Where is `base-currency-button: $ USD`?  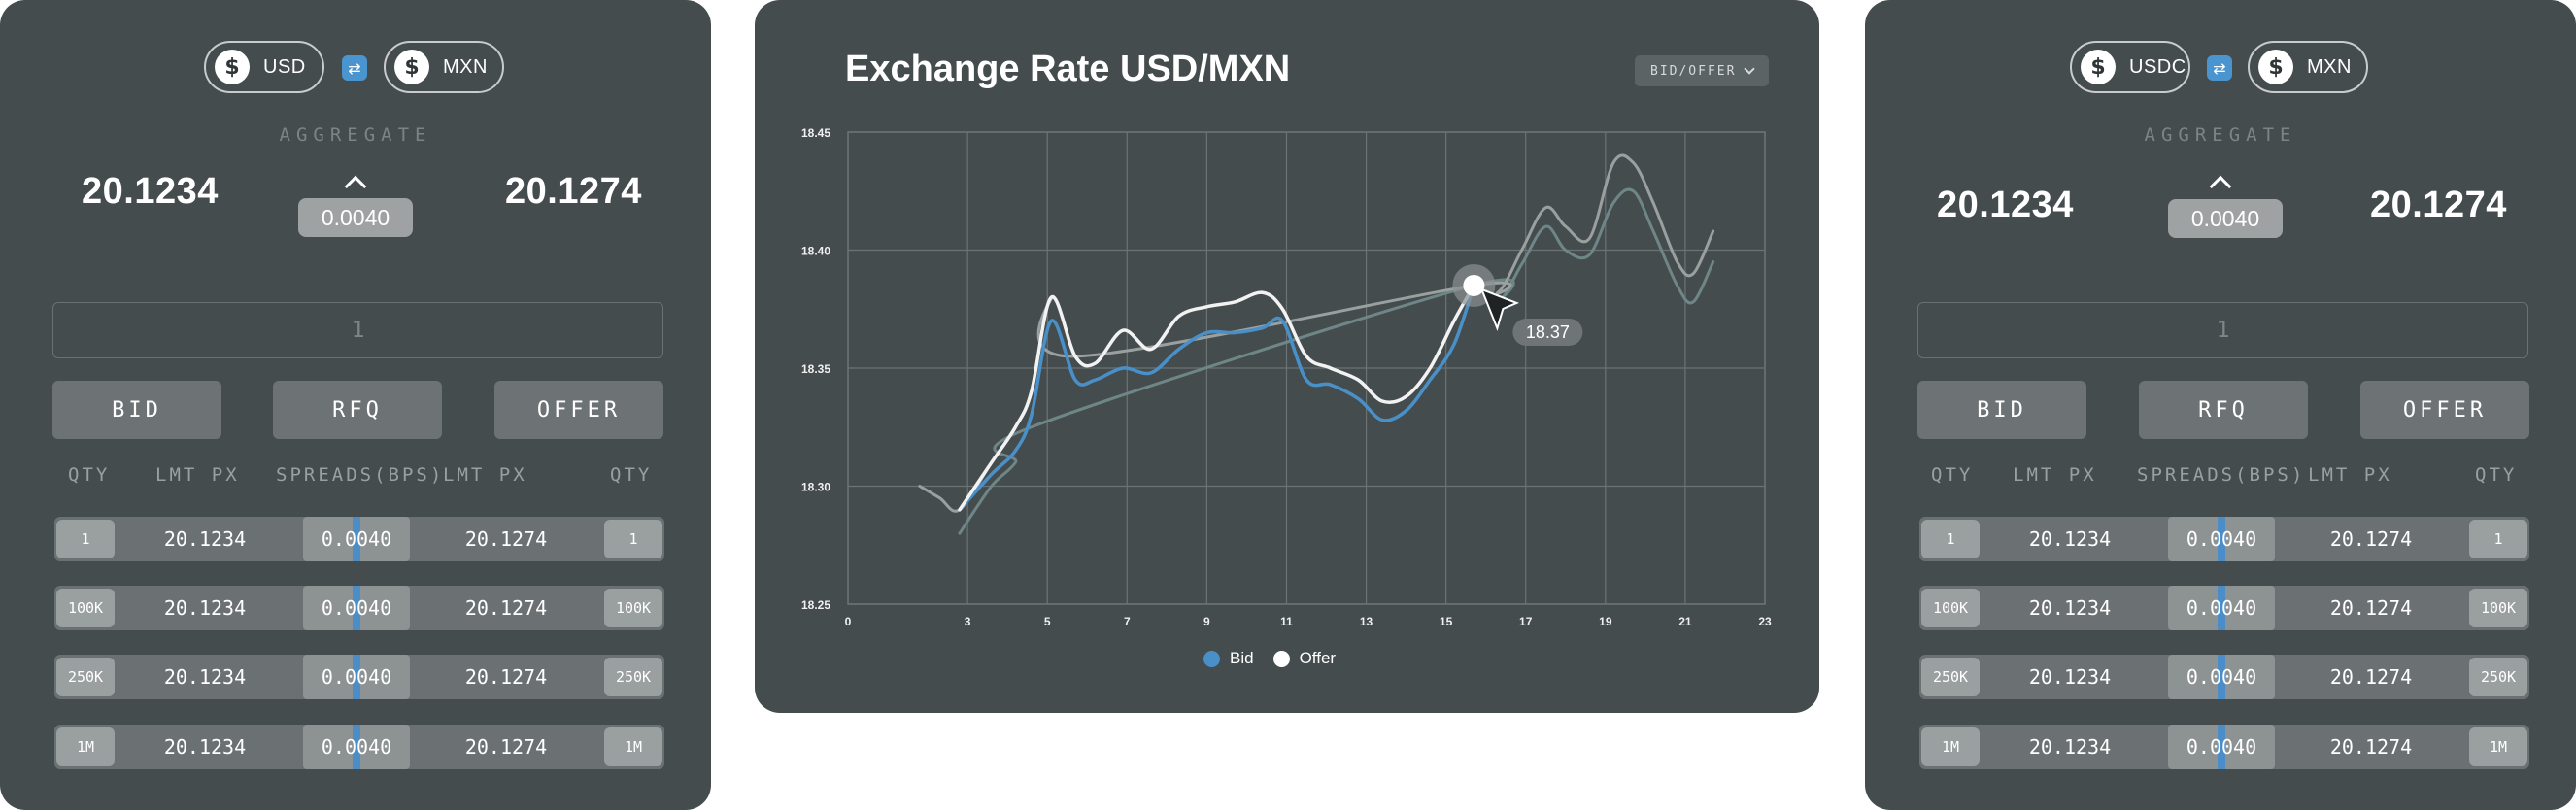
base-currency-button: $ USD is located at coordinates (264, 67).